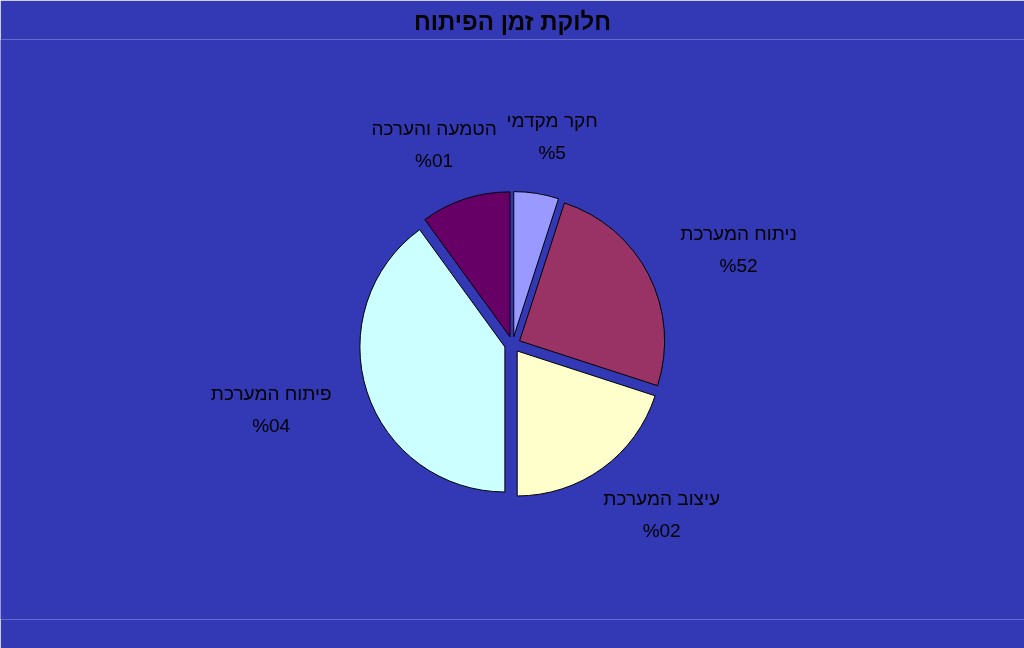 Image resolution: width=1024 pixels, height=648 pixels. What do you see at coordinates (512, 21) in the screenshot?
I see `chart-title: חלוקת זמן הפיתוח` at bounding box center [512, 21].